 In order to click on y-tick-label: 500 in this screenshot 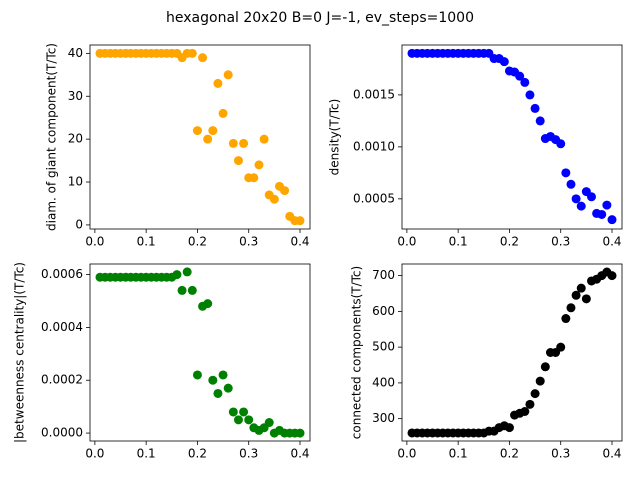, I will do `click(383, 347)`.